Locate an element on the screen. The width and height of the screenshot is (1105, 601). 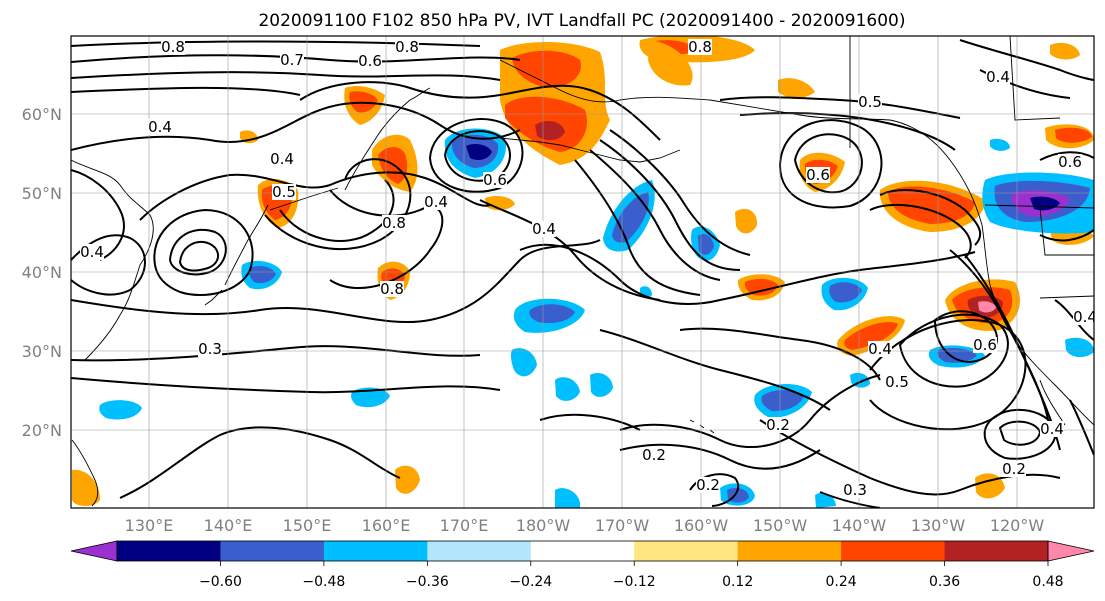
coastline-philippines is located at coordinates (85, 473).